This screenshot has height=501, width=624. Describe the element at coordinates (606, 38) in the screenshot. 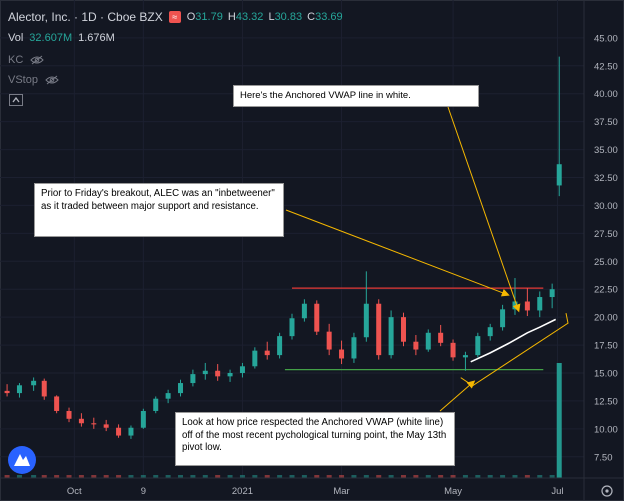

I see `y-tick-label: 45.00` at that location.